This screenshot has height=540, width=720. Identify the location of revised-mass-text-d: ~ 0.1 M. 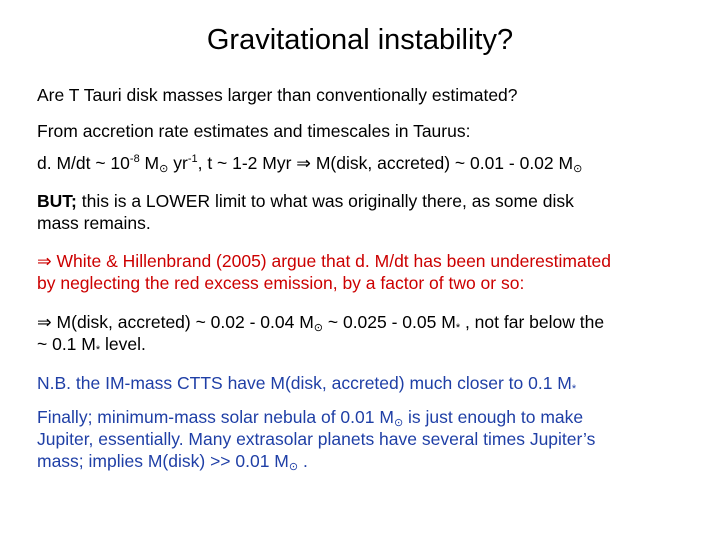
(66, 344).